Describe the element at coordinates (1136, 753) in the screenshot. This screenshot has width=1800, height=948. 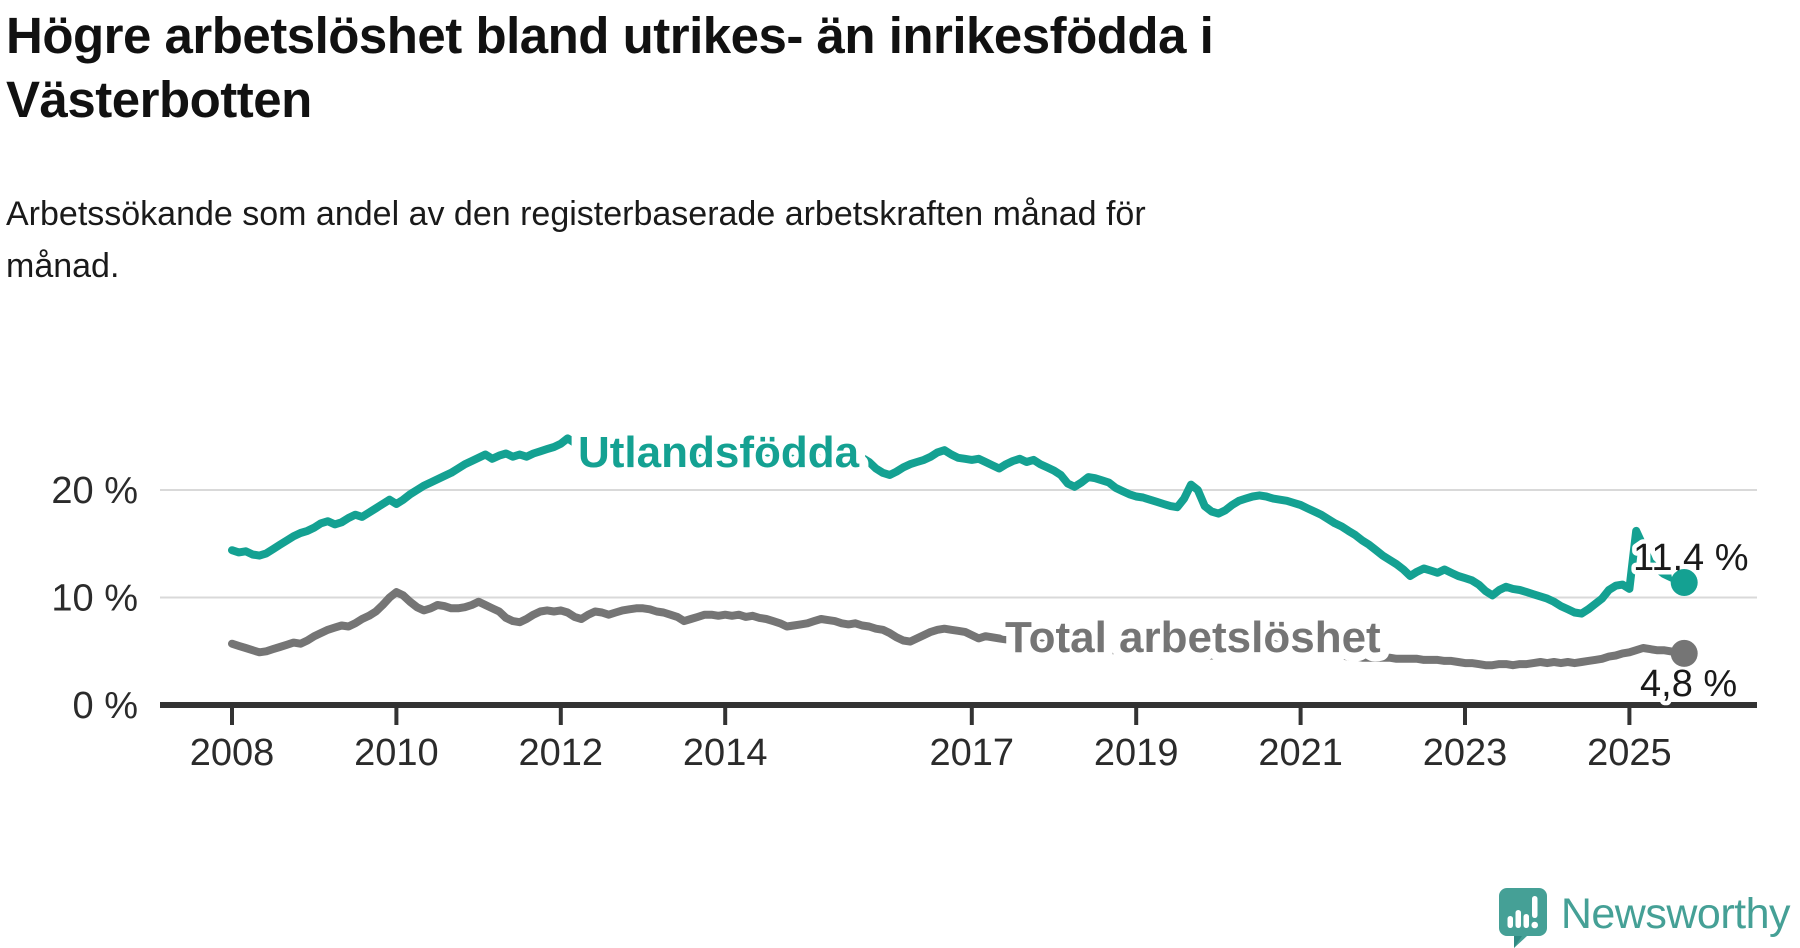
I see `x-axis-tick-label: 2019` at that location.